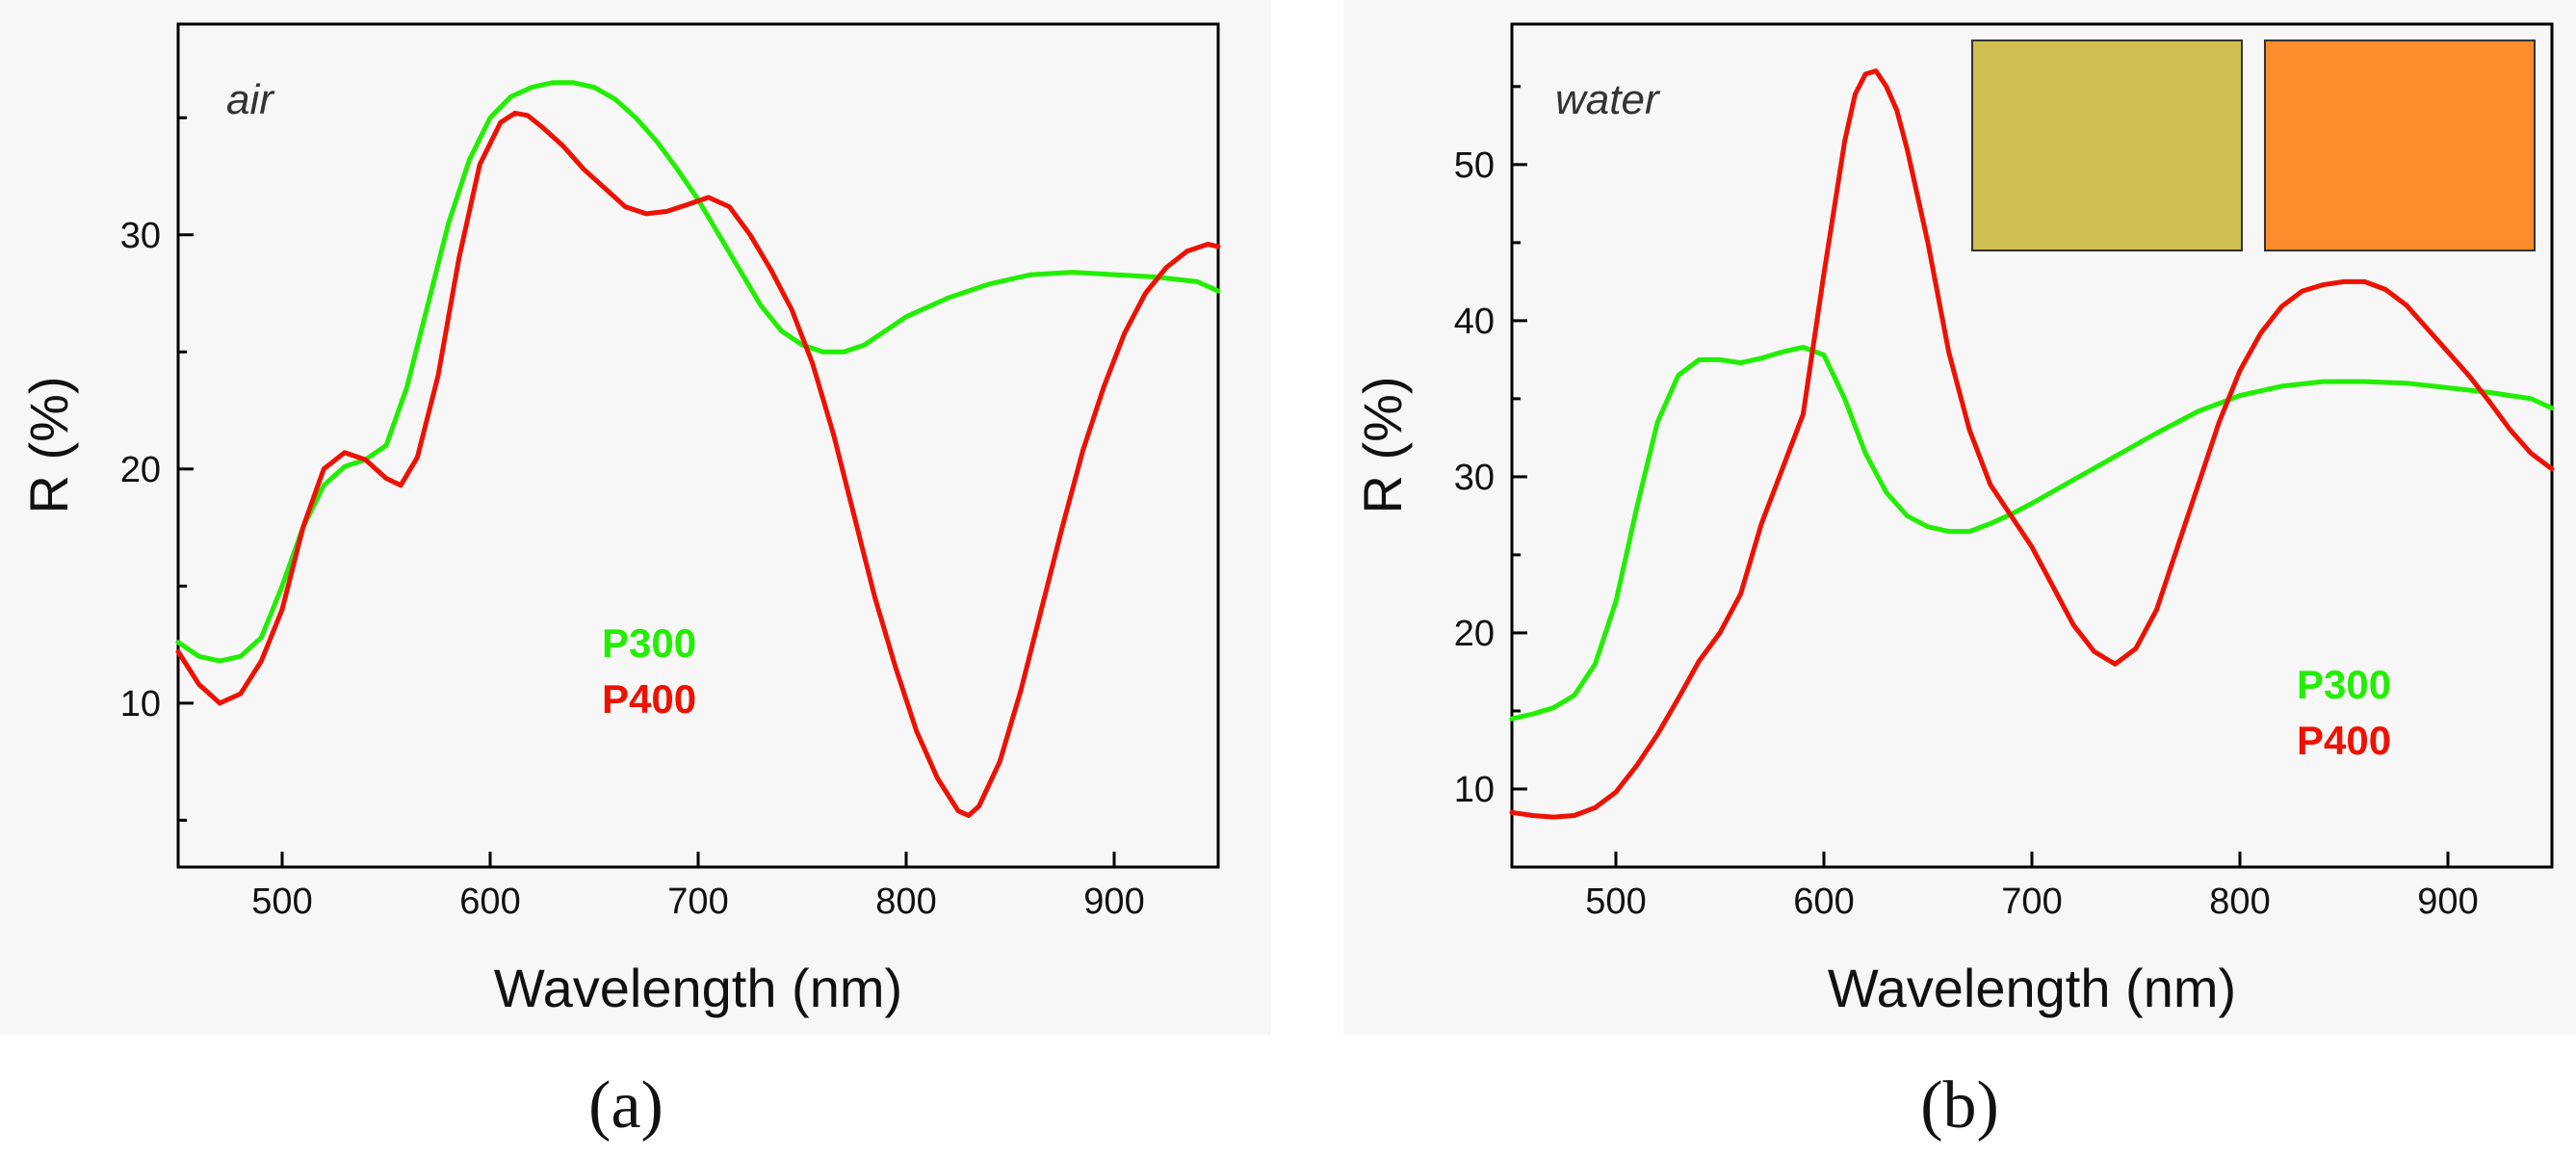 Image resolution: width=2576 pixels, height=1158 pixels. What do you see at coordinates (1608, 99) in the screenshot?
I see `medium-label-water: water` at bounding box center [1608, 99].